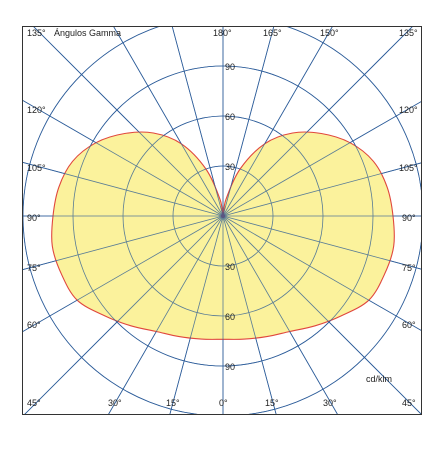  What do you see at coordinates (272, 33) in the screenshot?
I see `top-label-165: 165°` at bounding box center [272, 33].